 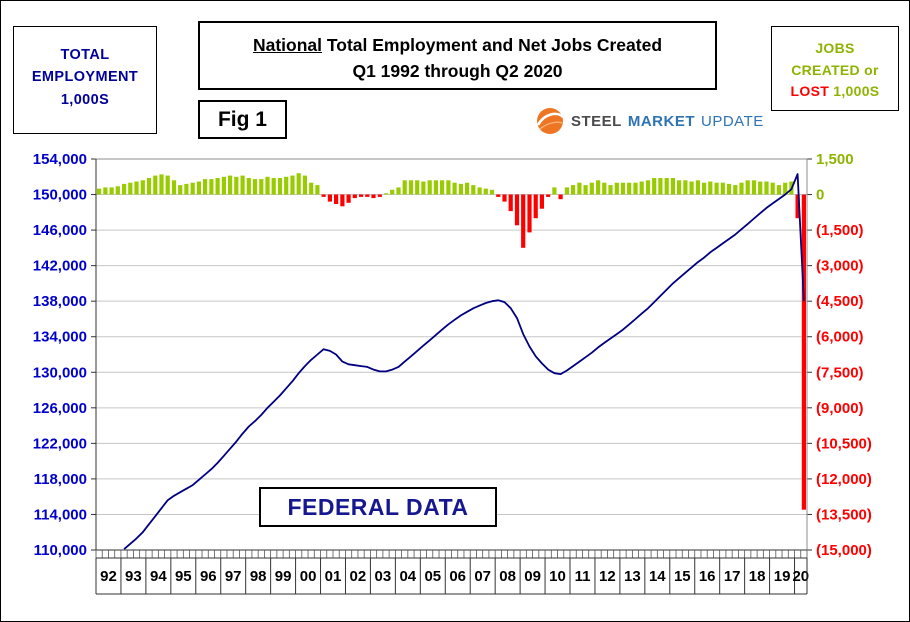 I want to click on year-label: 16, so click(x=707, y=576).